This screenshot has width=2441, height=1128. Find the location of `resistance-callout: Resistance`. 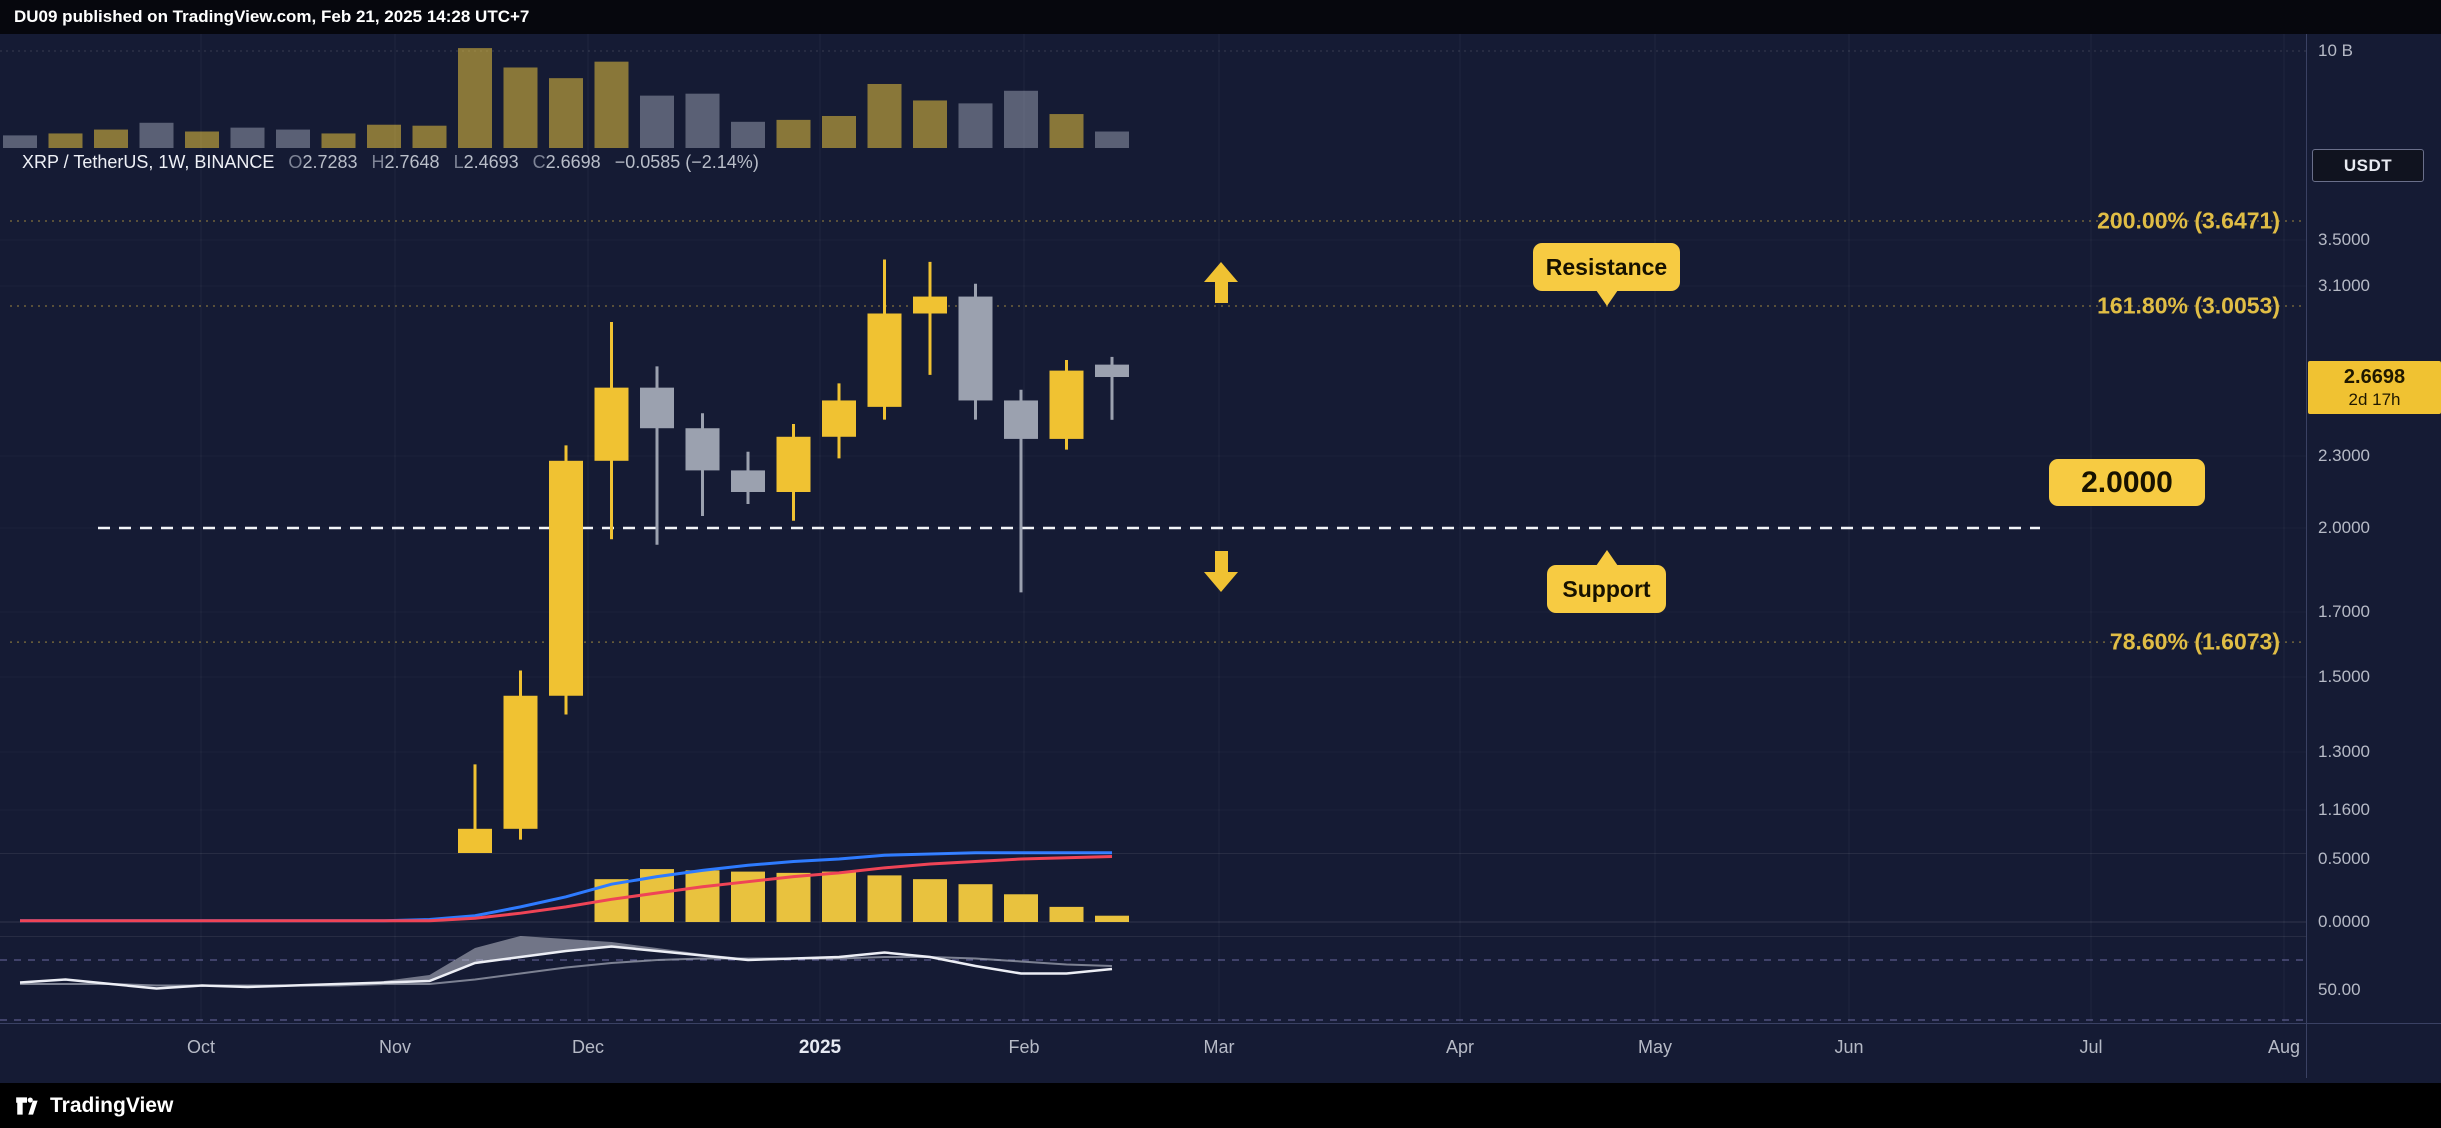

resistance-callout: Resistance is located at coordinates (1606, 274).